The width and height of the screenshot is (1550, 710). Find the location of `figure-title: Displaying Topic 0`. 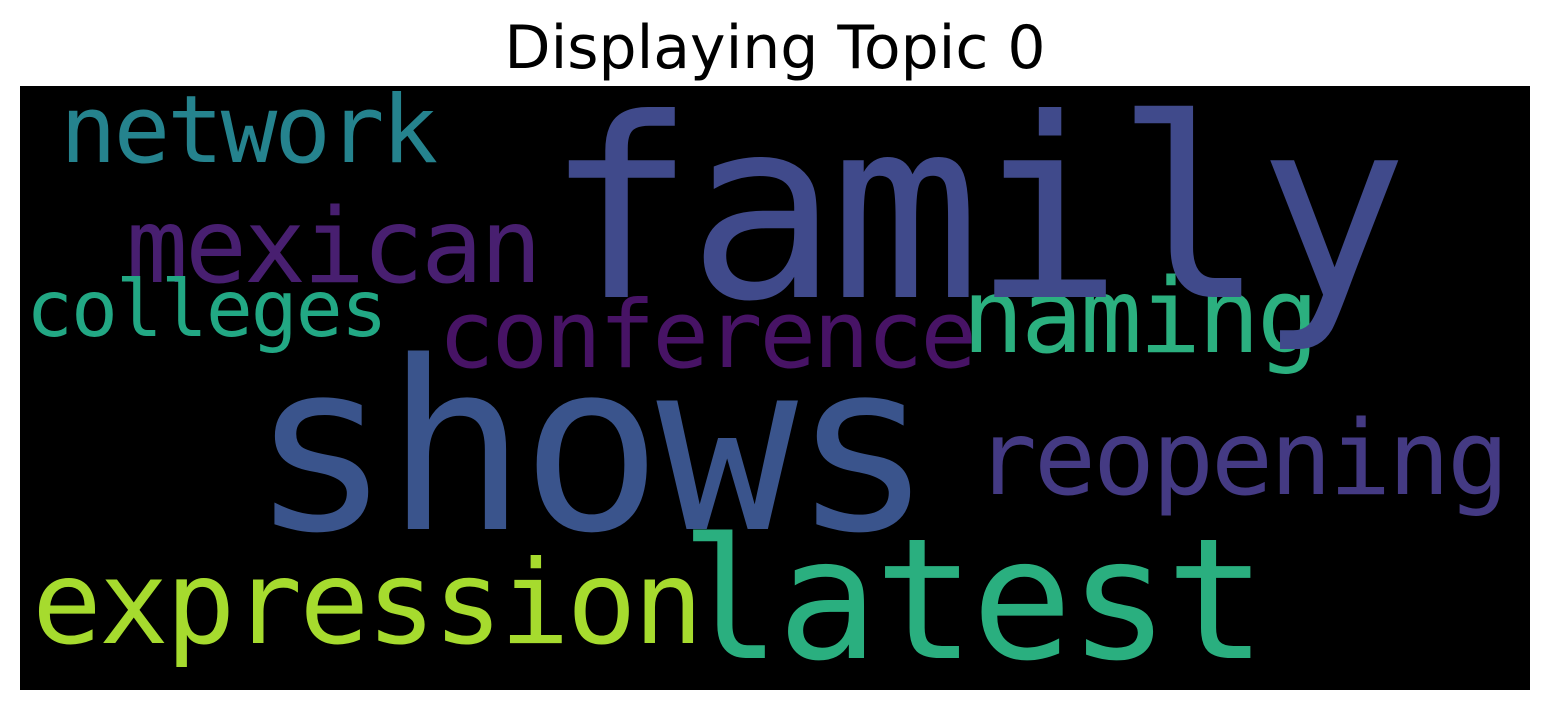

figure-title: Displaying Topic 0 is located at coordinates (775, 48).